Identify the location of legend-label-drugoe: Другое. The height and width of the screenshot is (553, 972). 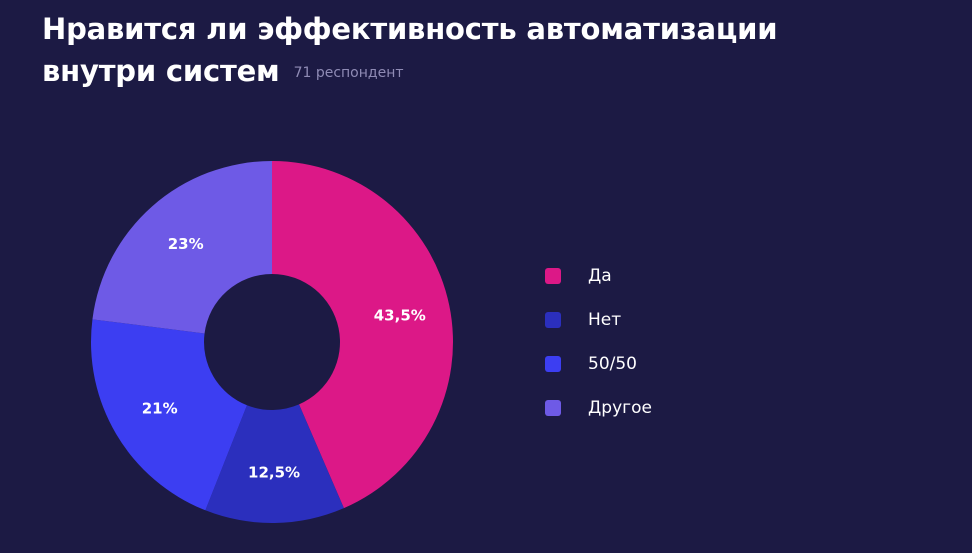
(620, 408).